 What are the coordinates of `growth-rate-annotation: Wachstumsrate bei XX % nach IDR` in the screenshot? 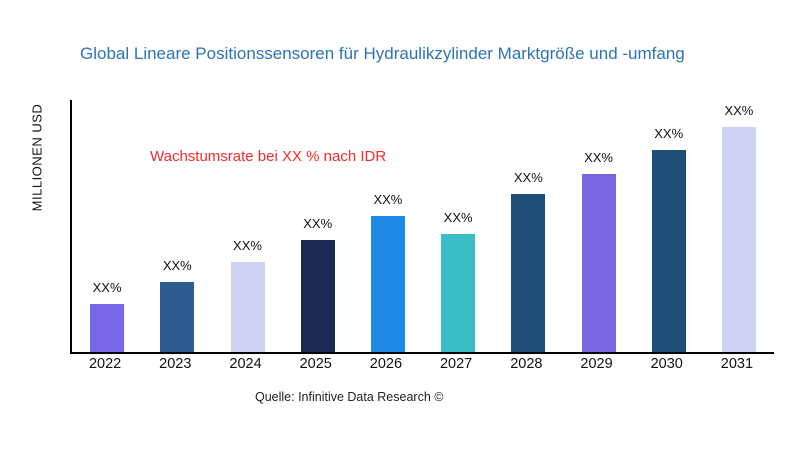 It's located at (268, 156).